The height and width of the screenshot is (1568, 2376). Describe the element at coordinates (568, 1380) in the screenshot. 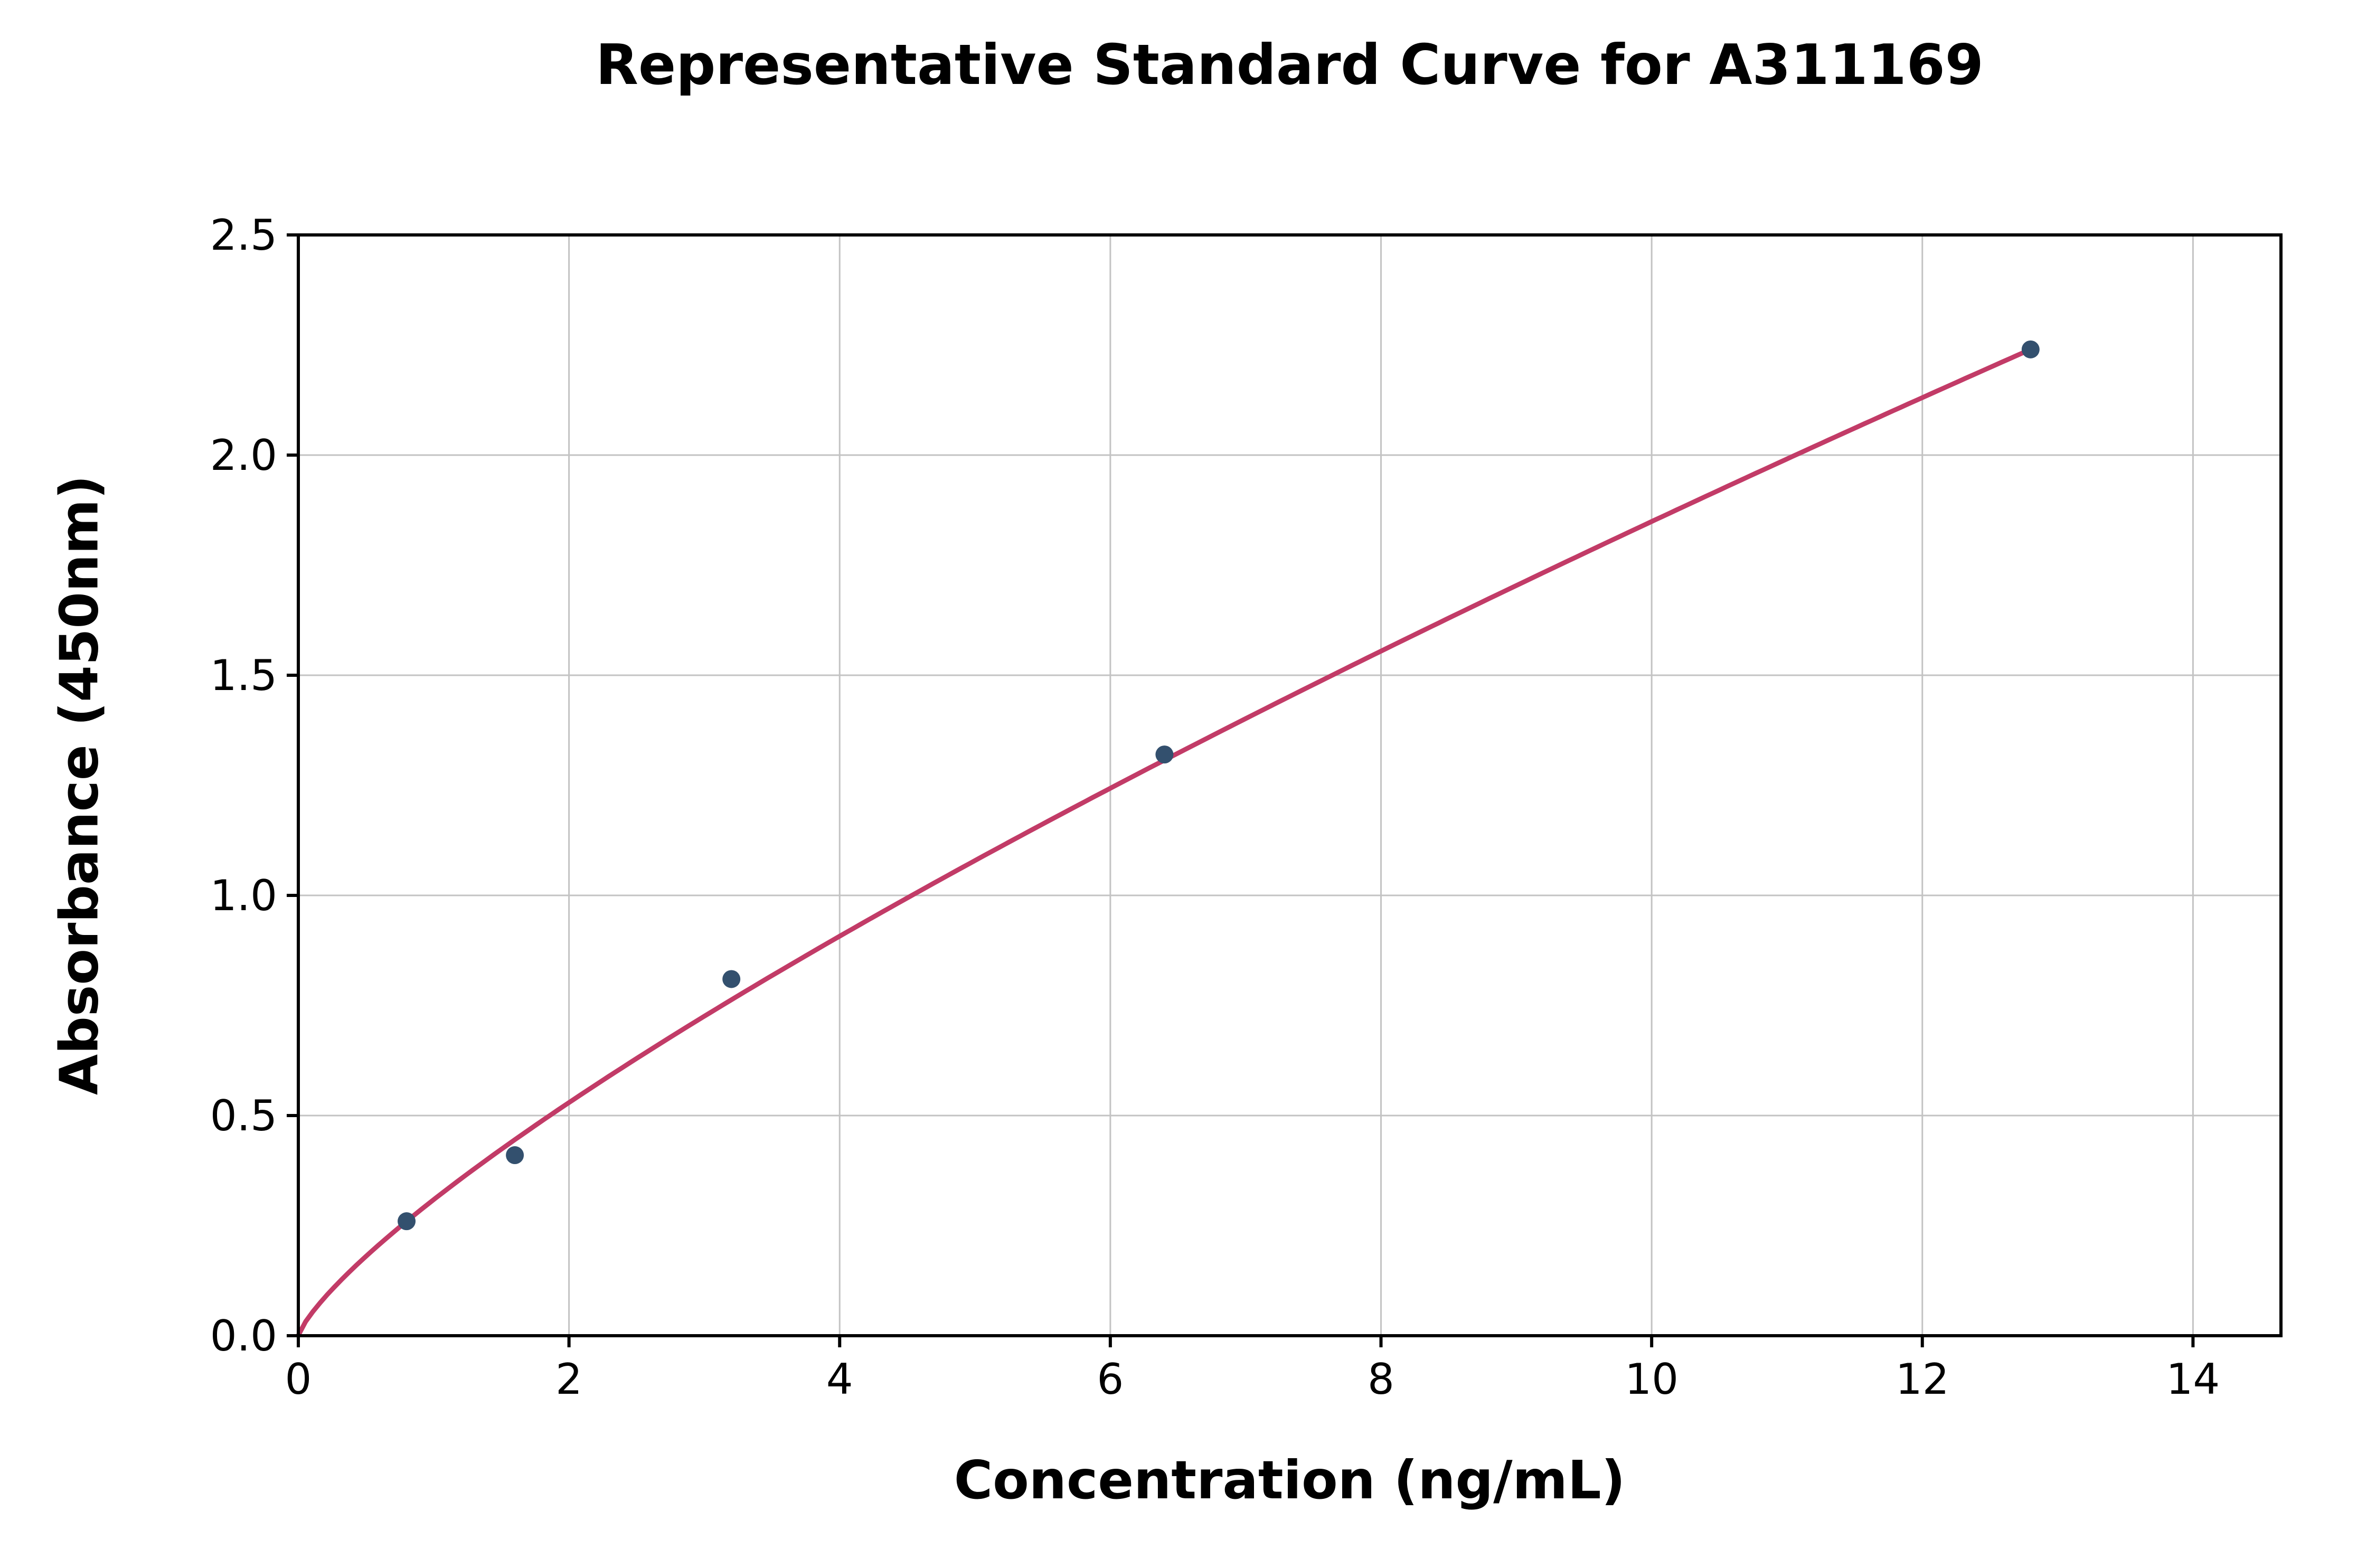

I see `x-tick-label: 2` at that location.